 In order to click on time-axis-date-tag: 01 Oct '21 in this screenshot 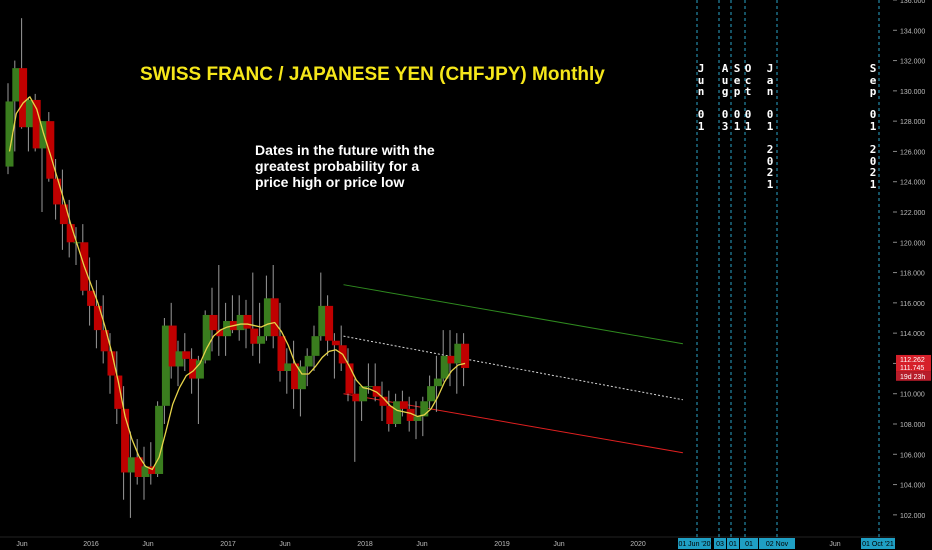, I will do `click(878, 544)`.